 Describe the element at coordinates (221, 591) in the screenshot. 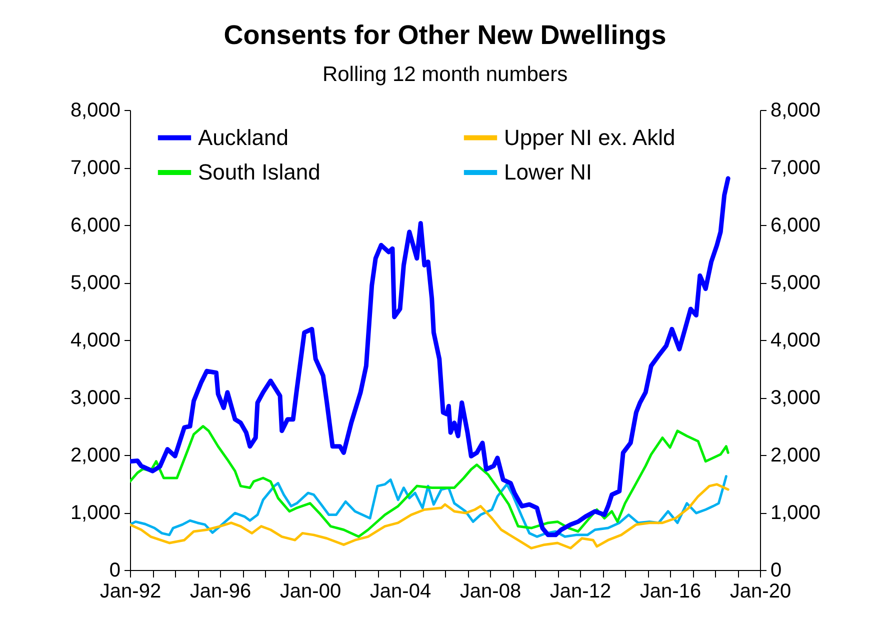

I see `x-tick-label: Jan-96` at that location.